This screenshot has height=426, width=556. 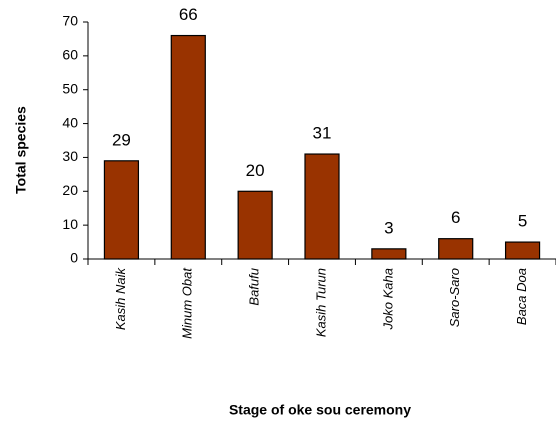 What do you see at coordinates (388, 227) in the screenshot?
I see `value-label: 3` at bounding box center [388, 227].